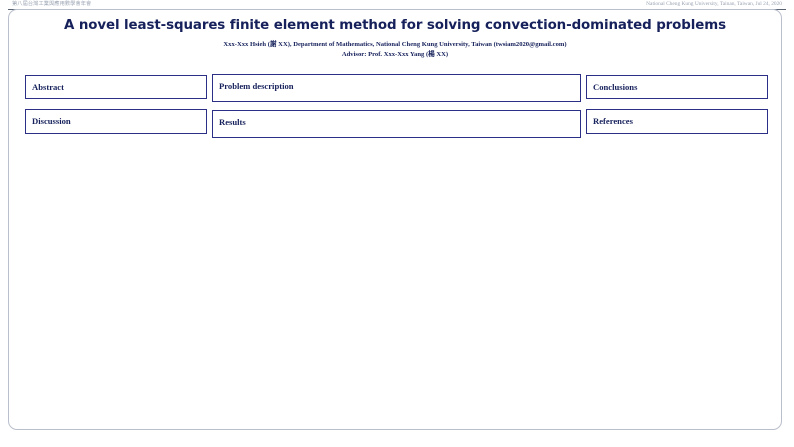  I want to click on advisor-label: Advisor: Prof. Xxx-Xxx Yang (楊 XX), so click(395, 54).